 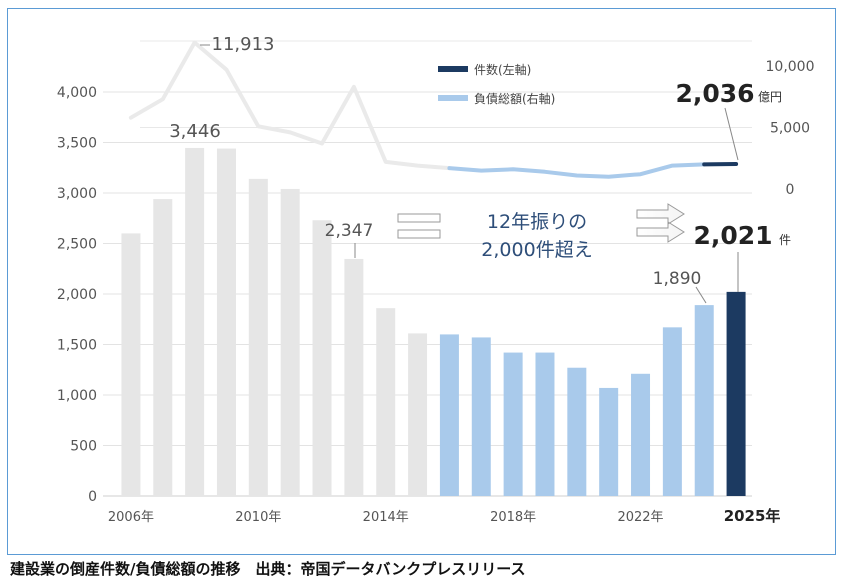 What do you see at coordinates (92, 497) in the screenshot?
I see `left-tick-0: 0` at bounding box center [92, 497].